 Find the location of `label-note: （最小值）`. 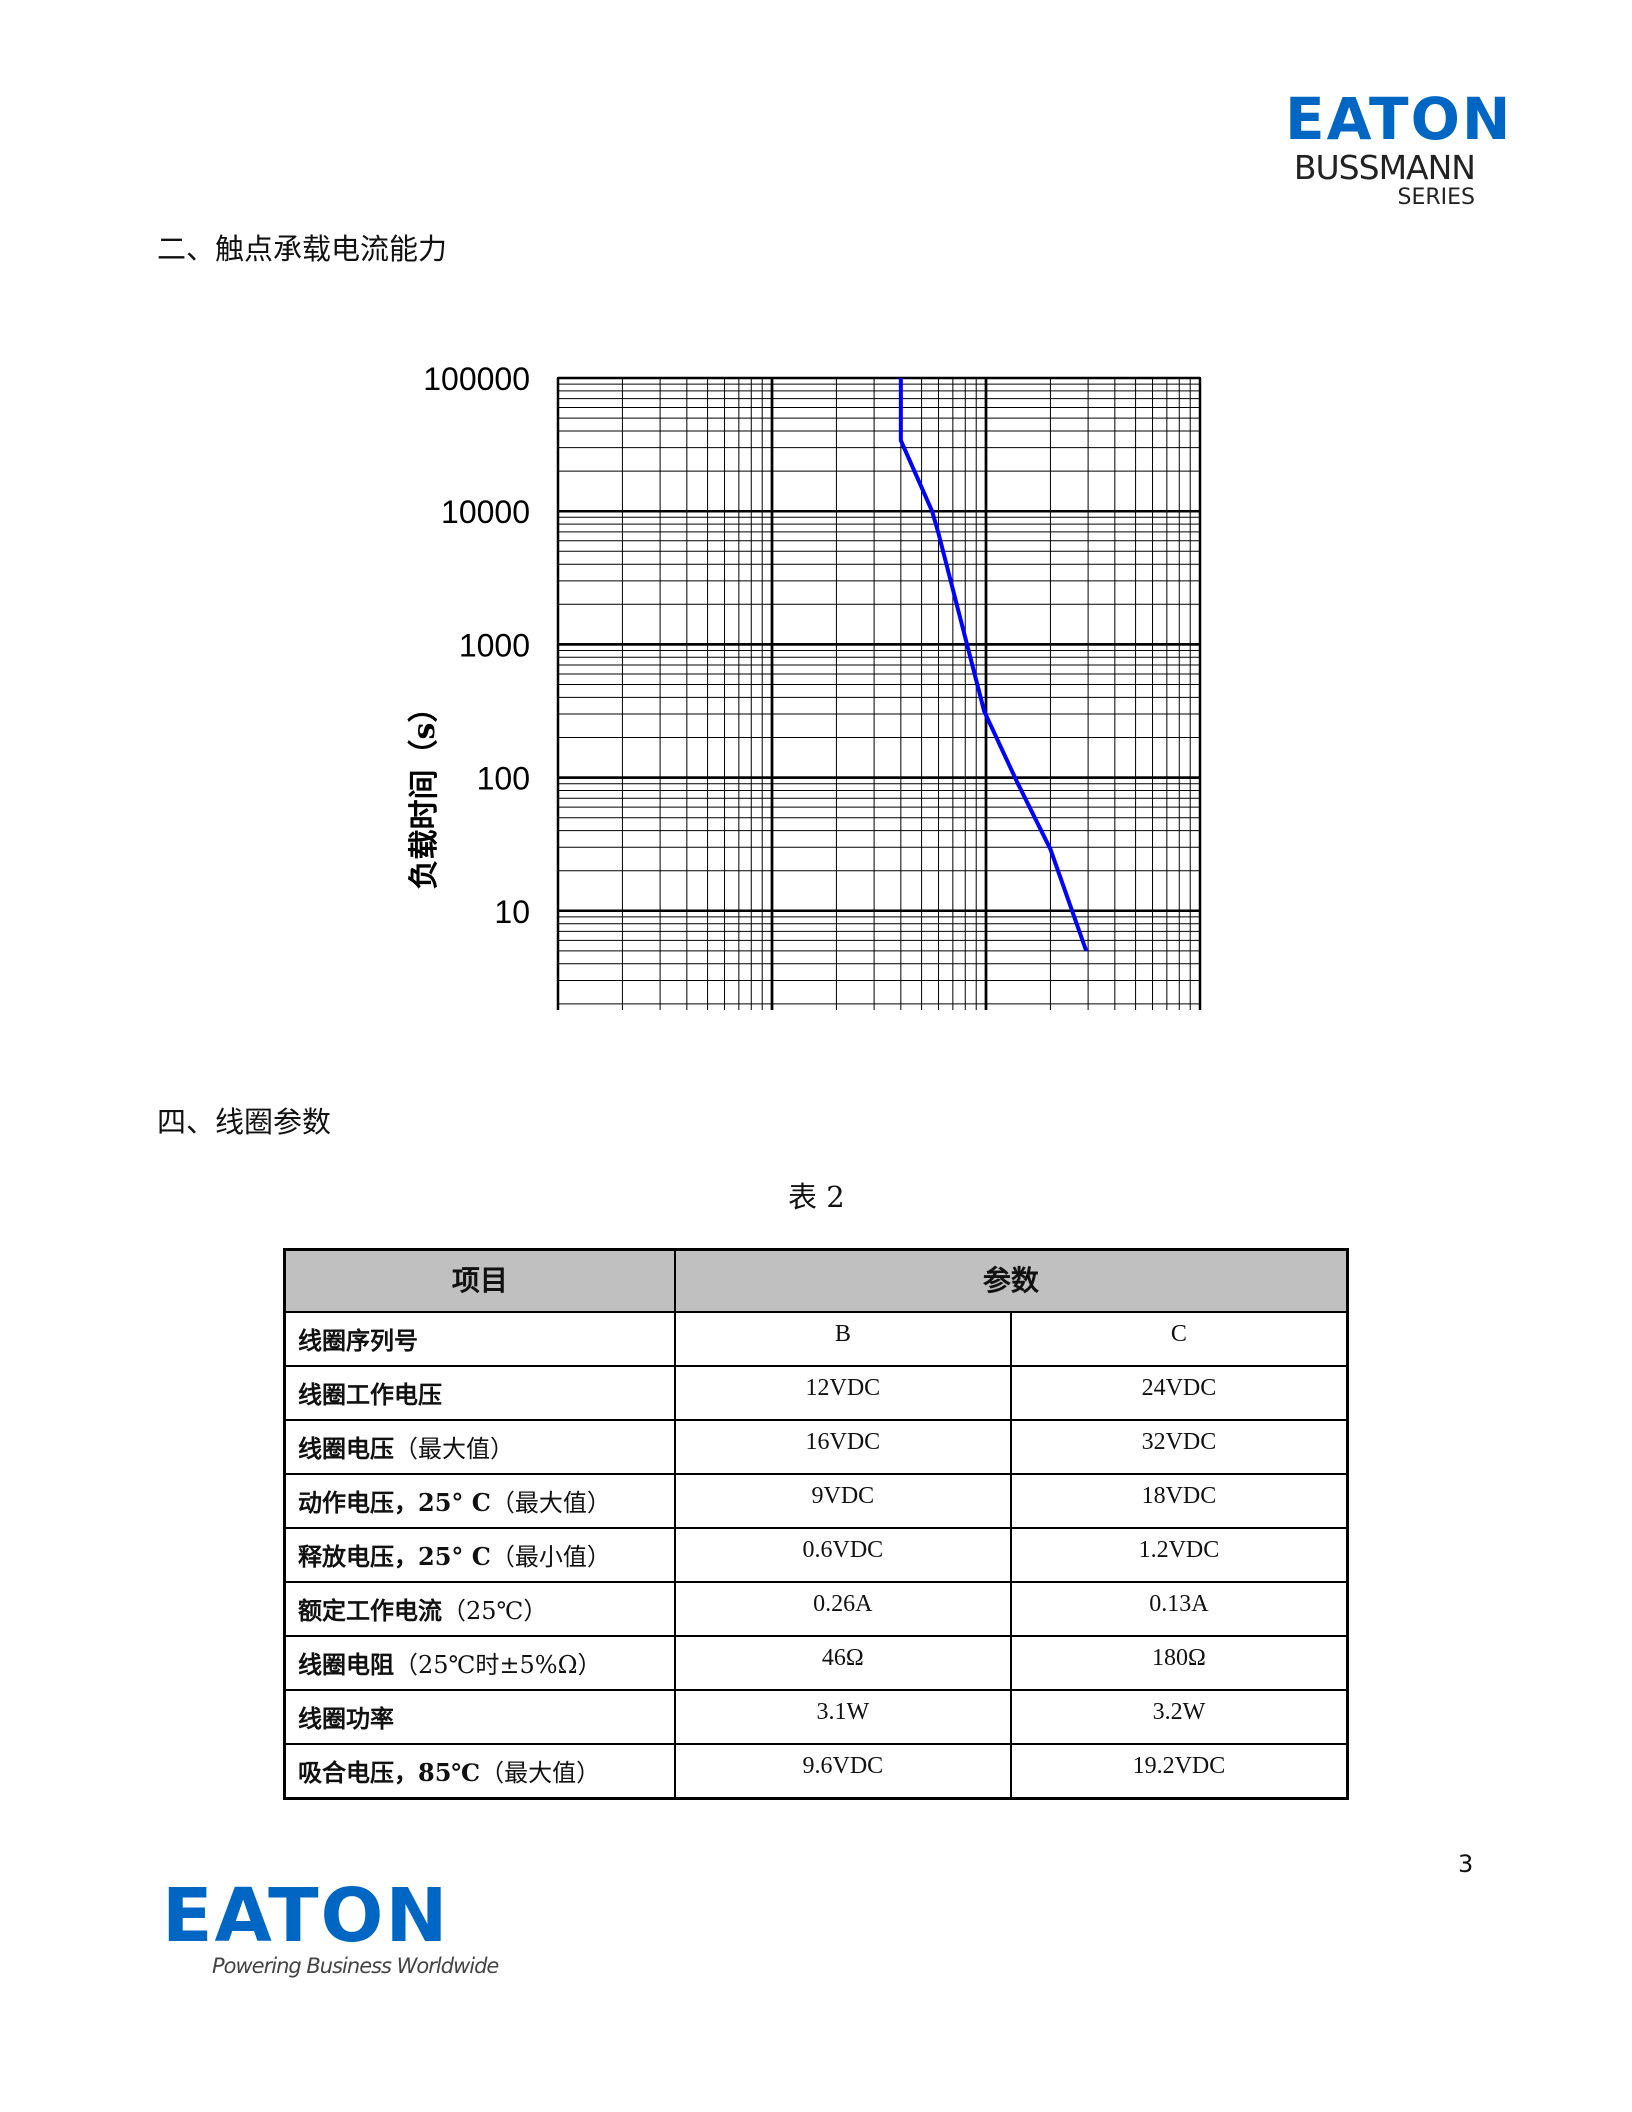

label-note: （最小值） is located at coordinates (550, 1557).